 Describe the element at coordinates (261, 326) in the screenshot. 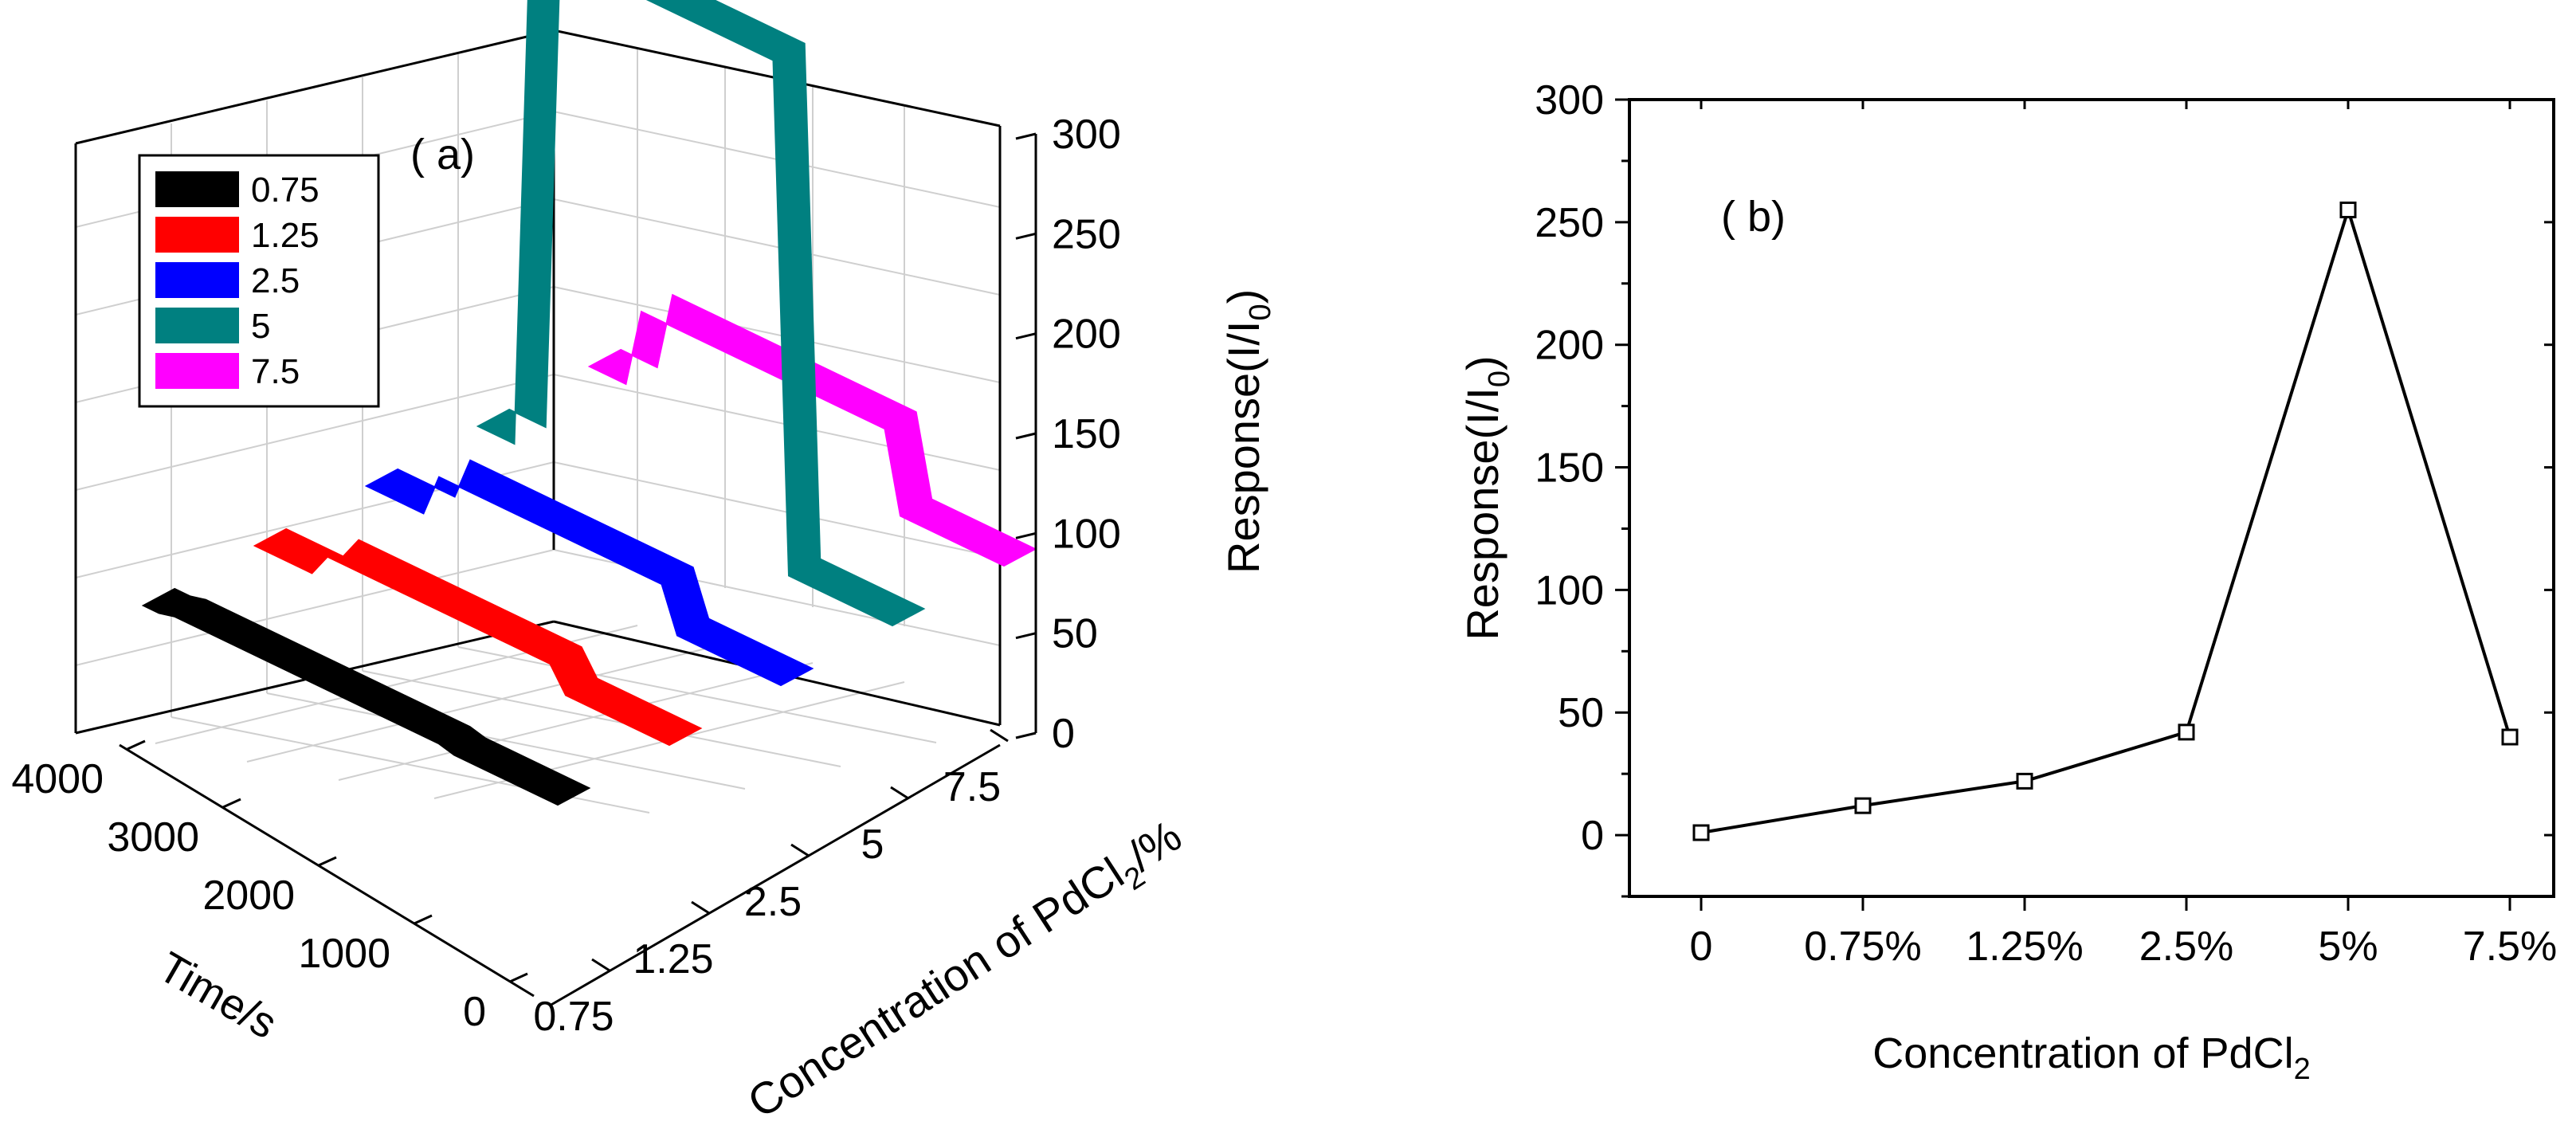

I see `panel-a-legend-label: 5` at that location.